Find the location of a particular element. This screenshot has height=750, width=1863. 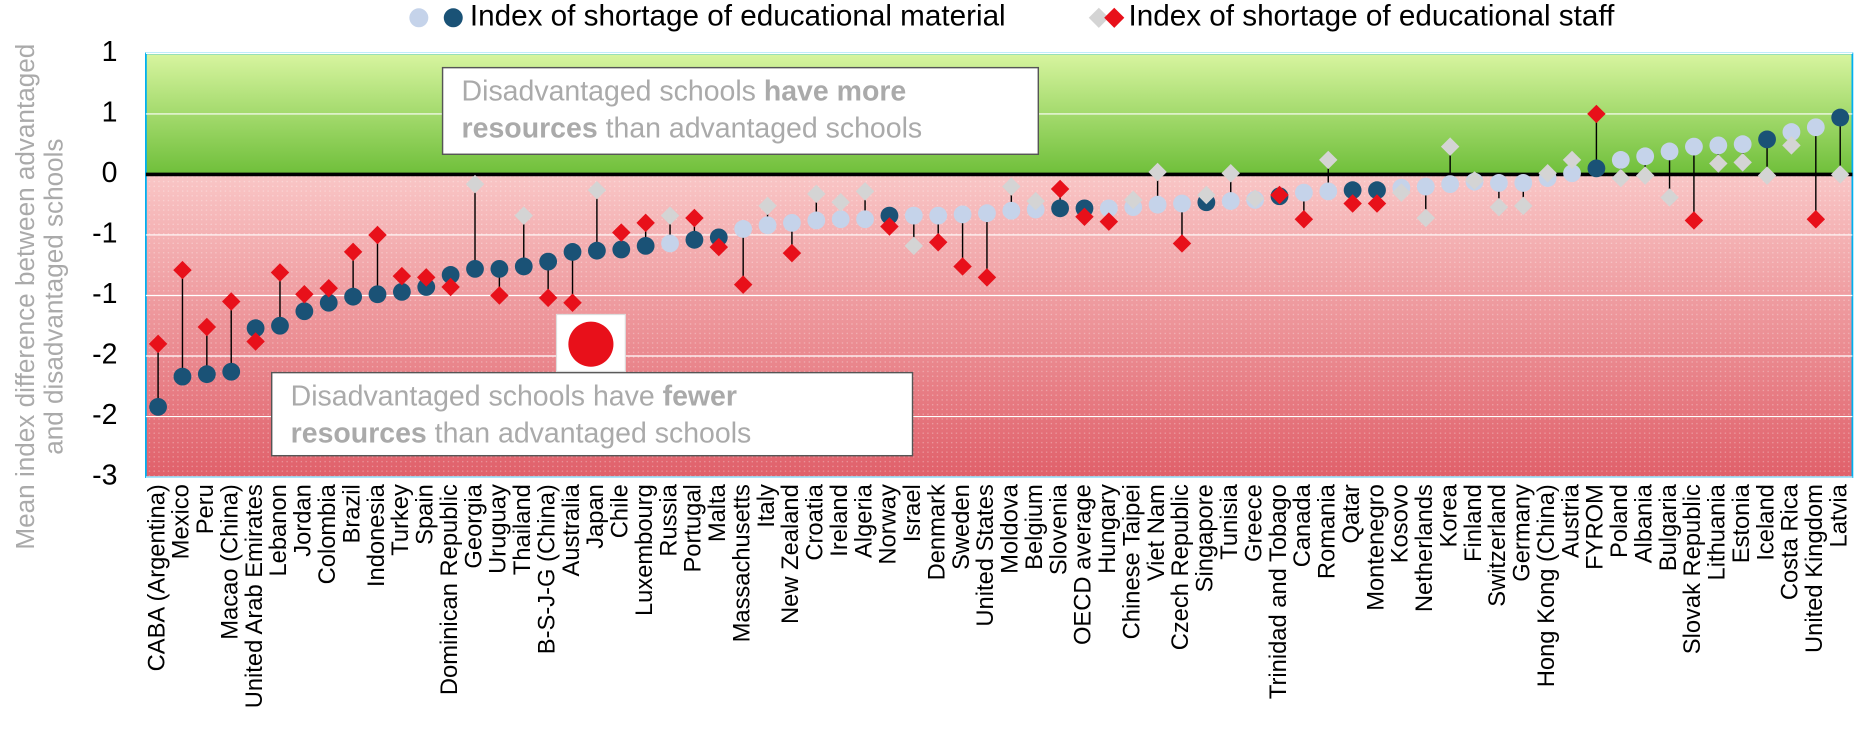

y-tick-label: 0 is located at coordinates (110, 173).